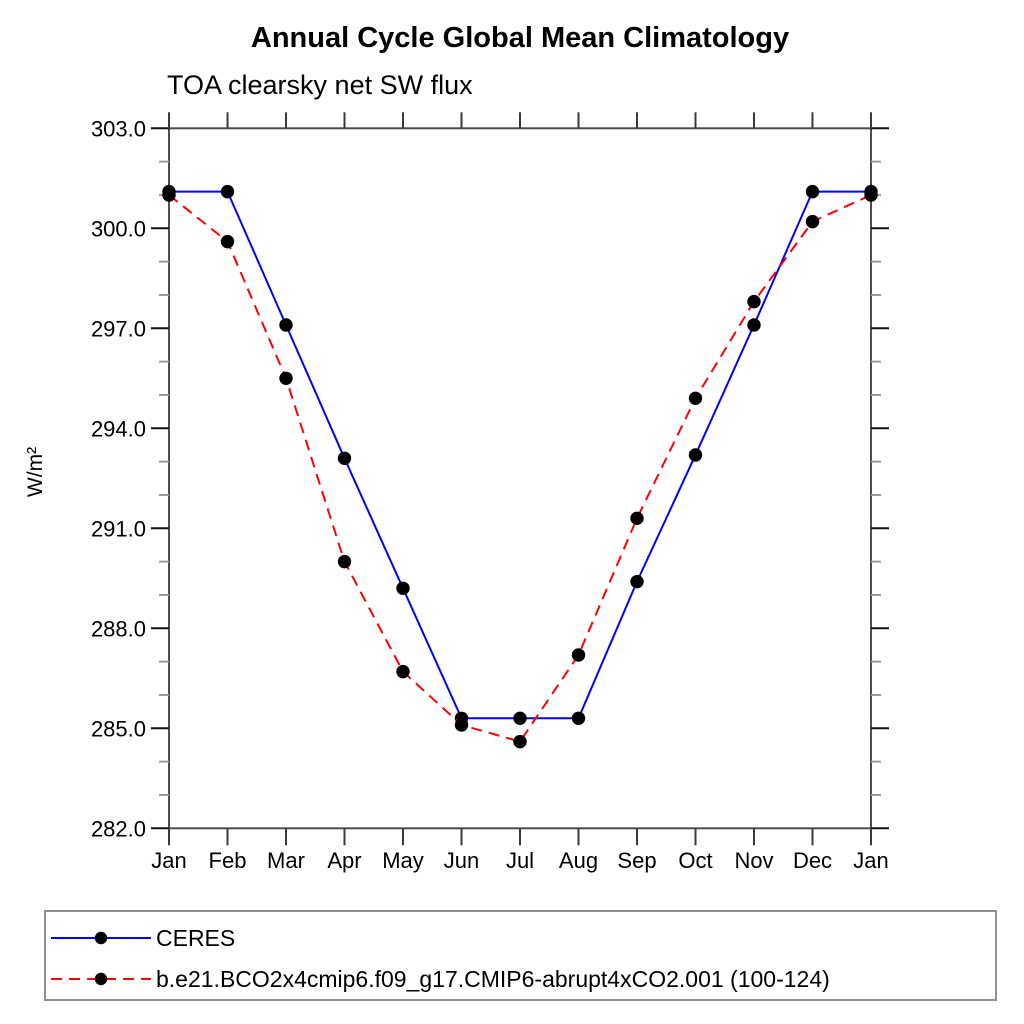 The image size is (1024, 1024). What do you see at coordinates (636, 860) in the screenshot?
I see `x-axis-tick-label: Sep` at bounding box center [636, 860].